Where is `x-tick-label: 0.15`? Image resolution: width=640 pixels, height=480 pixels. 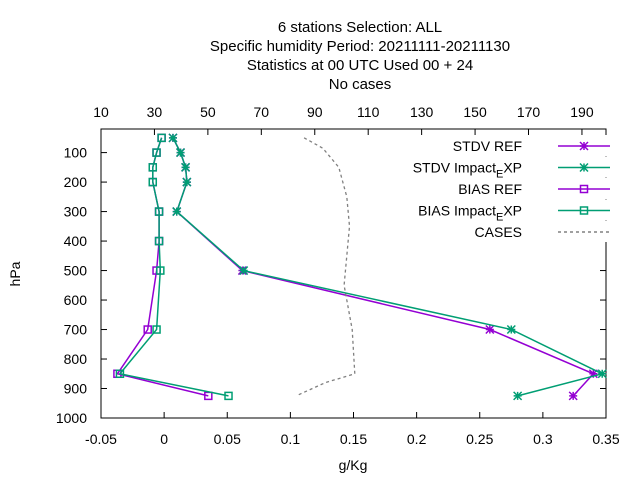
x-tick-label: 0.15 is located at coordinates (353, 439).